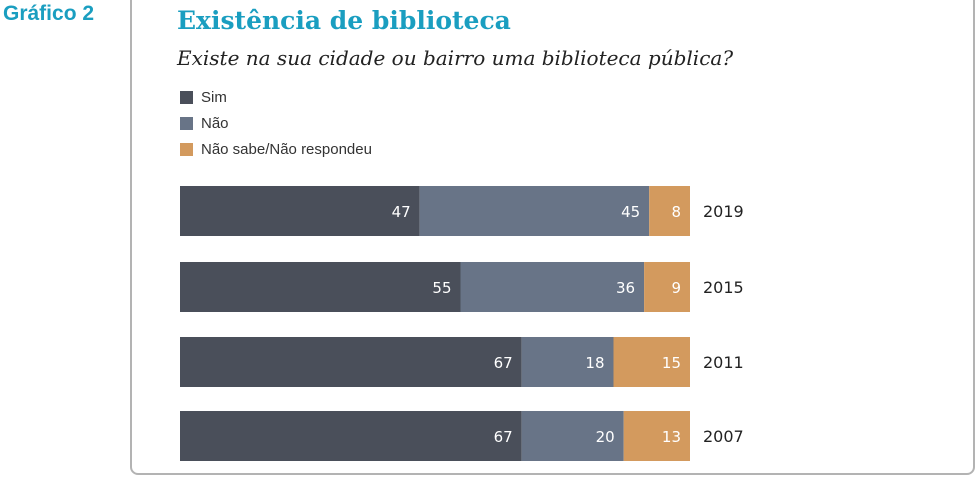 Image resolution: width=979 pixels, height=480 pixels. I want to click on legend-item-nao-sabe: Não sabe/Não respondeu, so click(276, 149).